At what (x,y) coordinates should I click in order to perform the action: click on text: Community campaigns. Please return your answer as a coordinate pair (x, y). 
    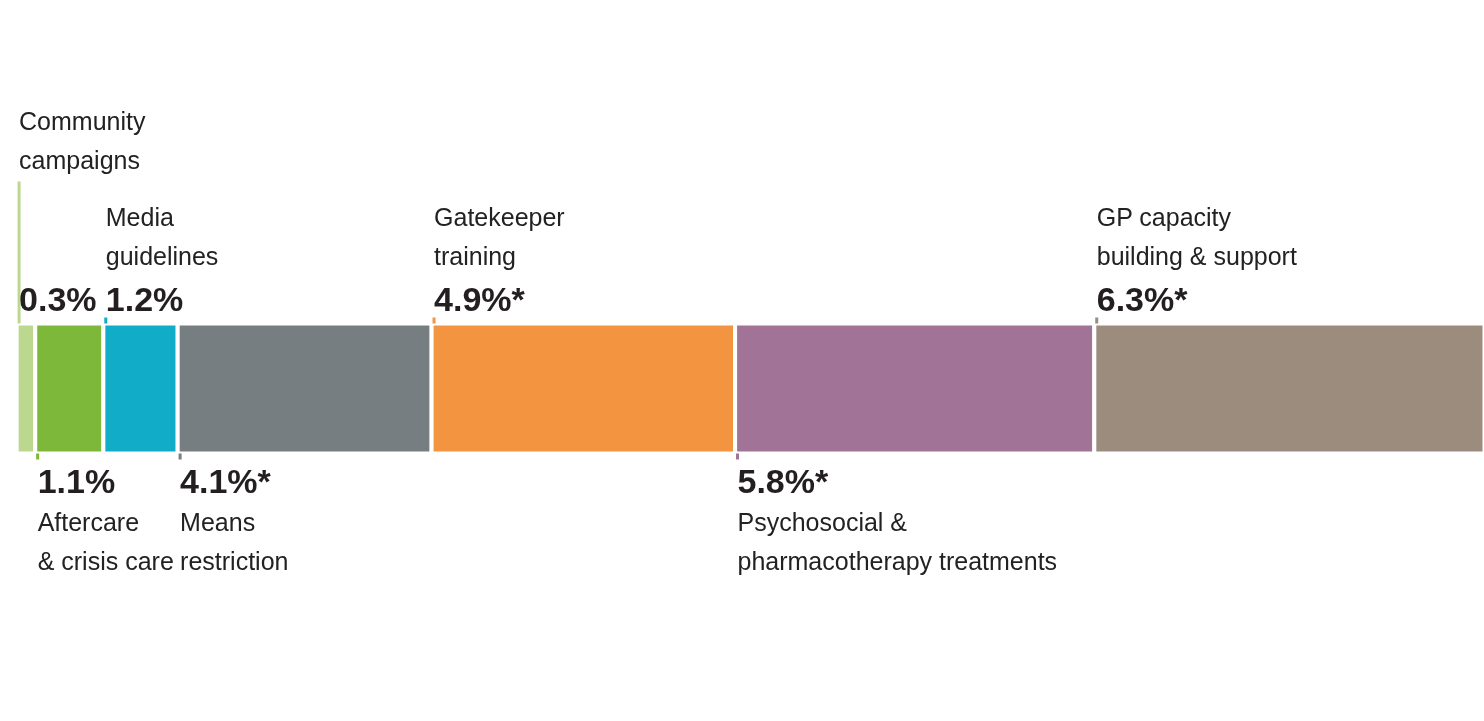
    Looking at the image, I should click on (82, 140).